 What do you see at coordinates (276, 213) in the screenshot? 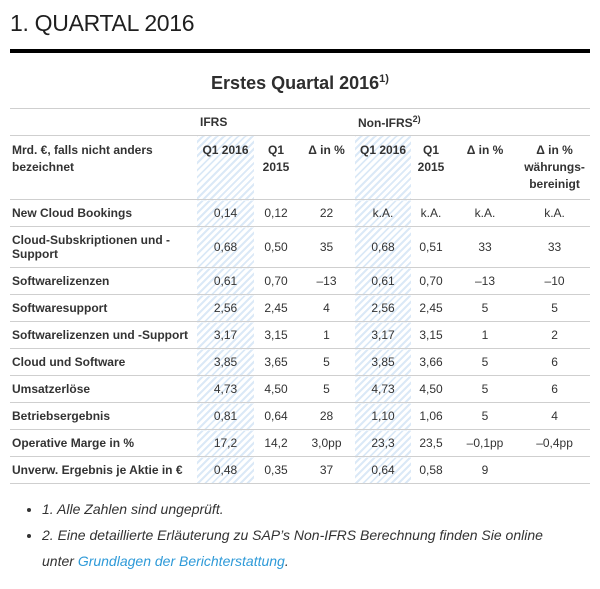
I see `cell-value: 0,12` at bounding box center [276, 213].